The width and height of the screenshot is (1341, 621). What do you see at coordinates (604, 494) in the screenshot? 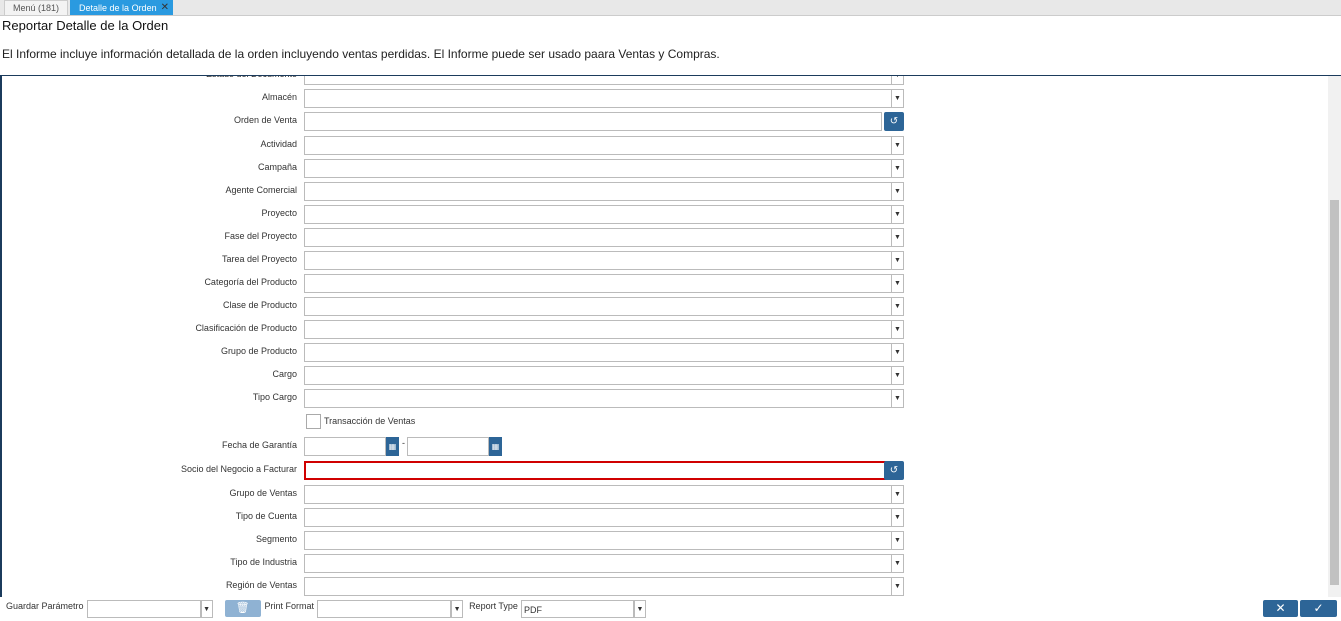
I see `grupo-de-ventas-select` at bounding box center [604, 494].